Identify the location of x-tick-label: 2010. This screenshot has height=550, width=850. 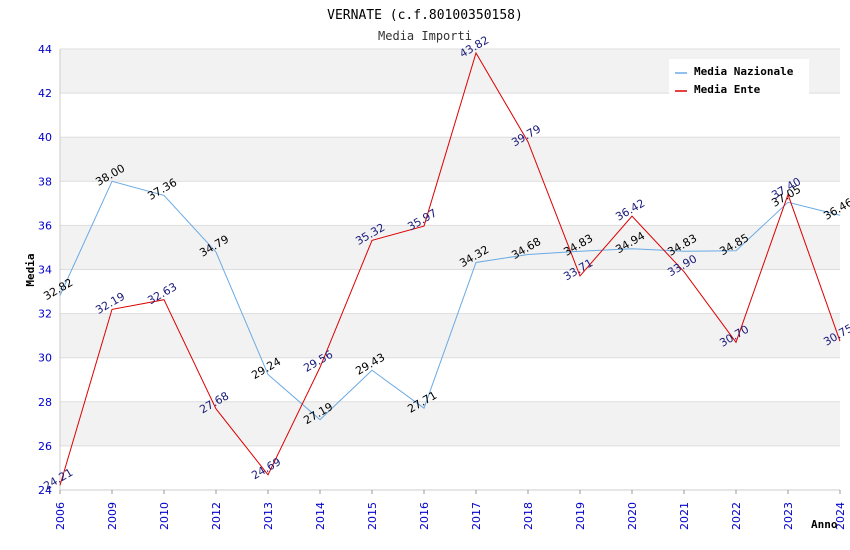
(164, 516).